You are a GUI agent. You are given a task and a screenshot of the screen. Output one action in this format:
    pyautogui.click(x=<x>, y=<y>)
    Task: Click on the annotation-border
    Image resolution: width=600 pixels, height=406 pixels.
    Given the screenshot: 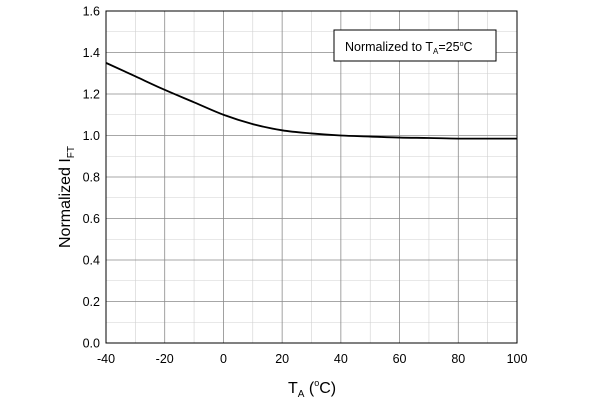 What is the action you would take?
    pyautogui.click(x=415, y=45)
    